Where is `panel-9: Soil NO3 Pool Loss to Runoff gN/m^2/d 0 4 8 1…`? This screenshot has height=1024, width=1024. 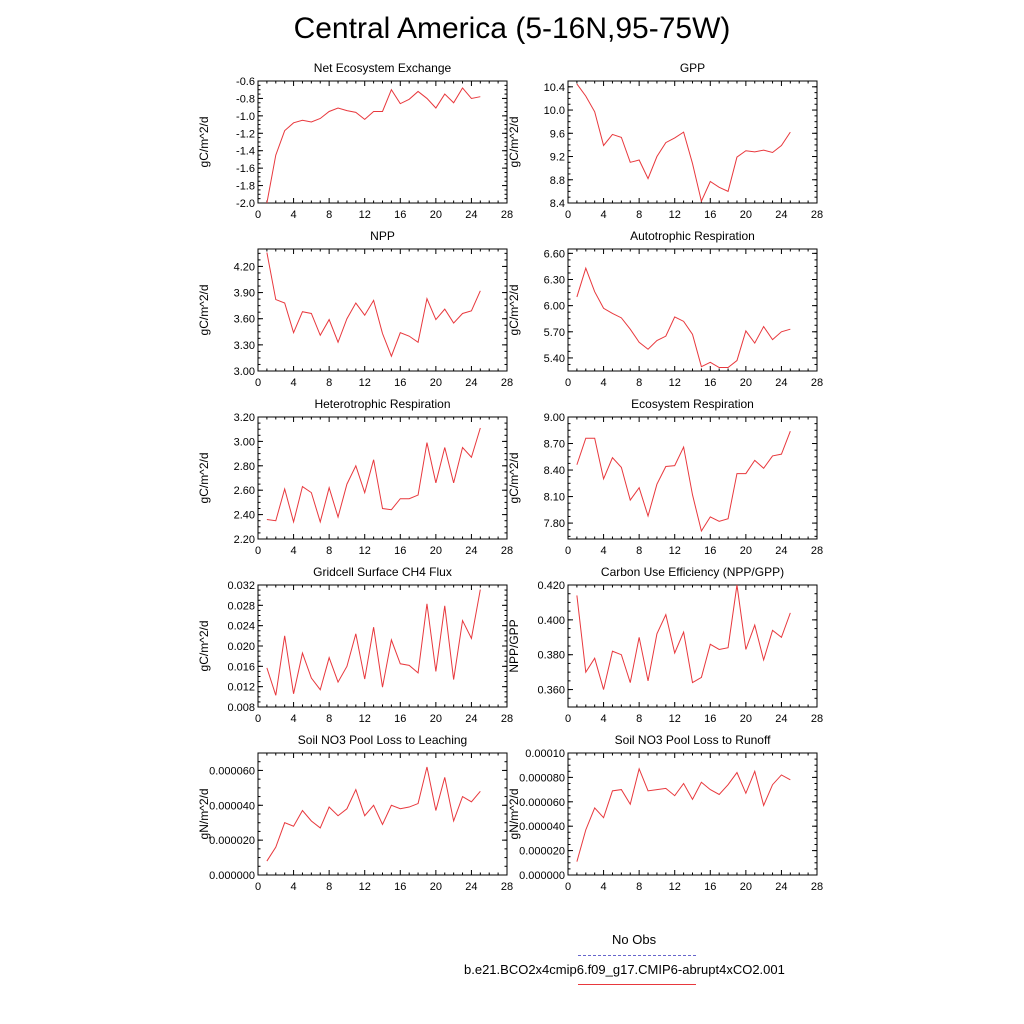
panel-9: Soil NO3 Pool Loss to Runoff gN/m^2/d 0 4 8 1… is located at coordinates (665, 813).